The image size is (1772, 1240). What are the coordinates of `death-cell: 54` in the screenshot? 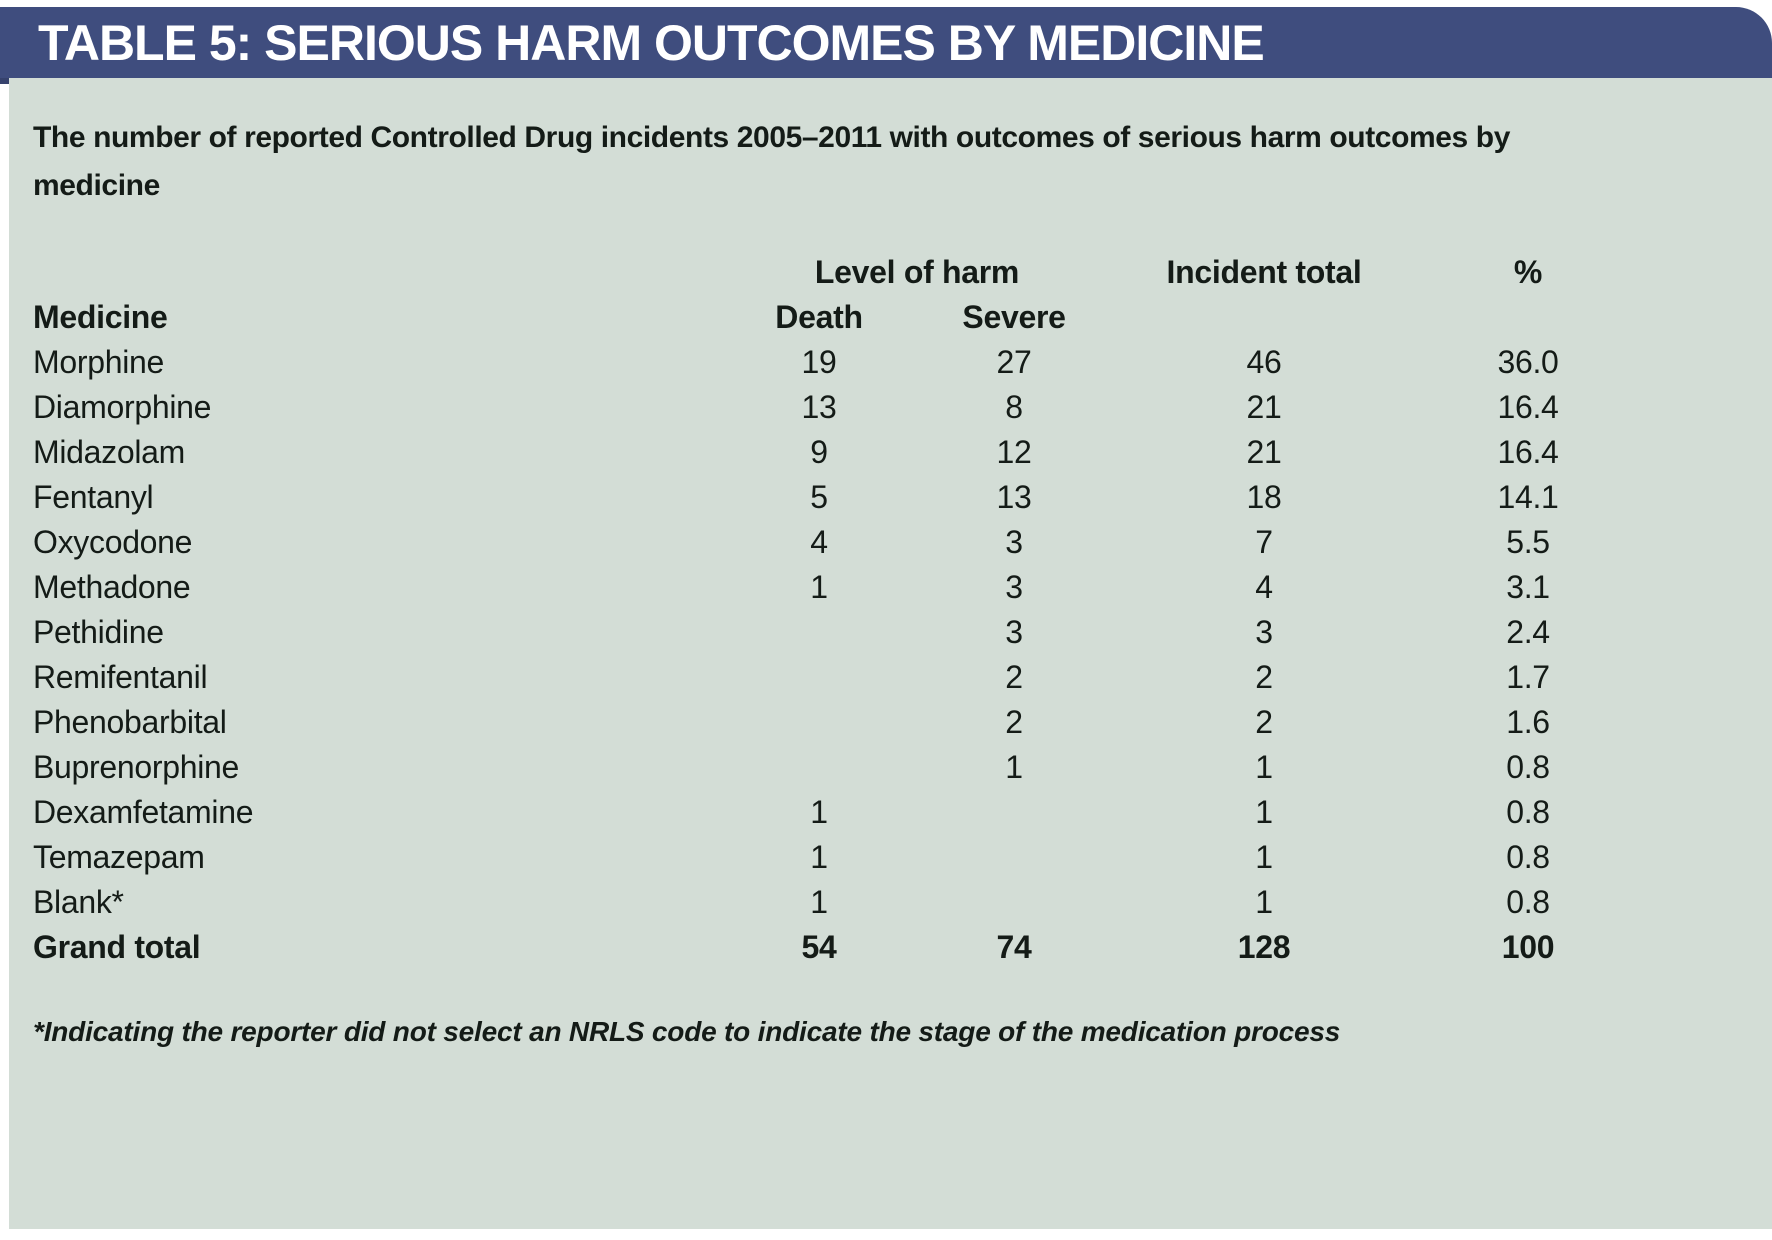 It's located at (819, 947).